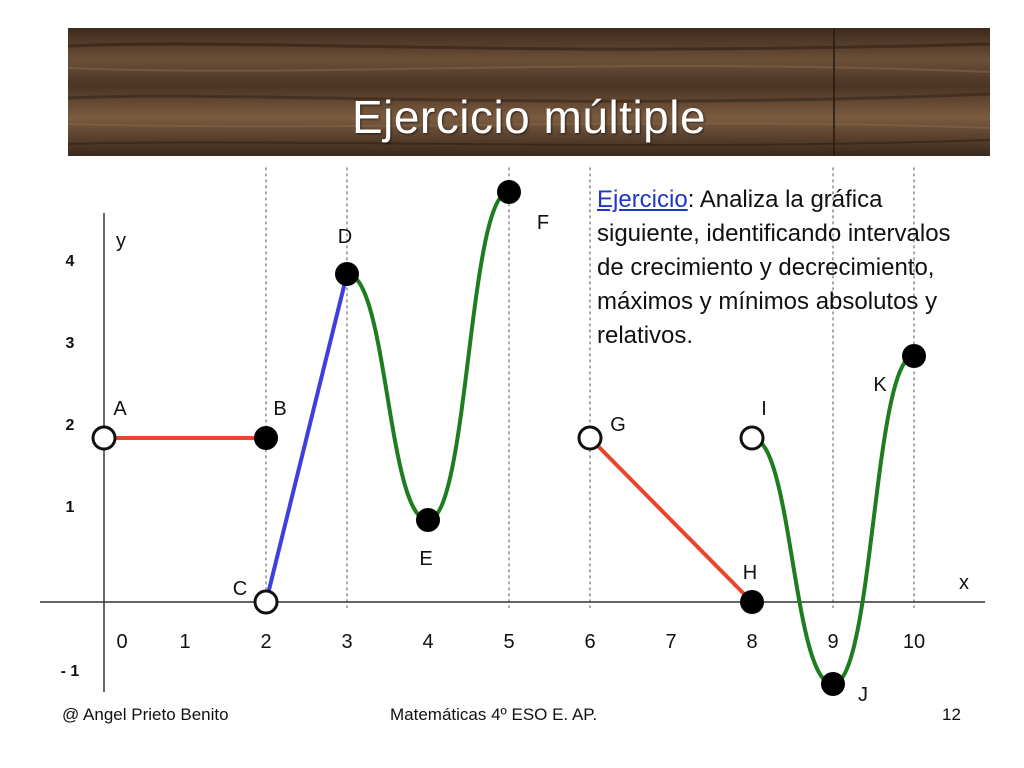 This screenshot has height=768, width=1024. Describe the element at coordinates (642, 199) in the screenshot. I see `exercise-keyword: Ejercicio` at that location.